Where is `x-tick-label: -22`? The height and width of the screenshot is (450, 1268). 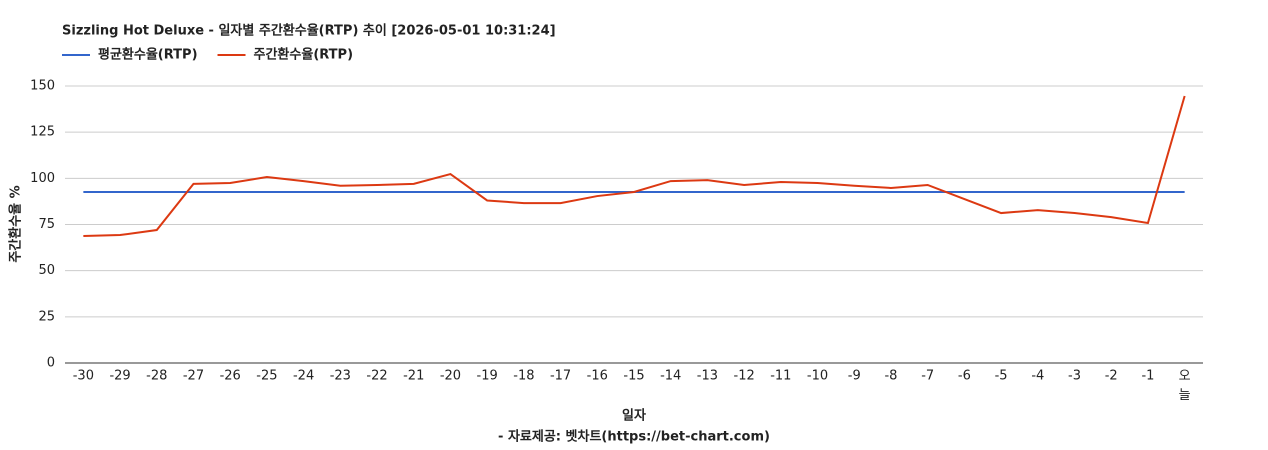 x-tick-label: -22 is located at coordinates (376, 376).